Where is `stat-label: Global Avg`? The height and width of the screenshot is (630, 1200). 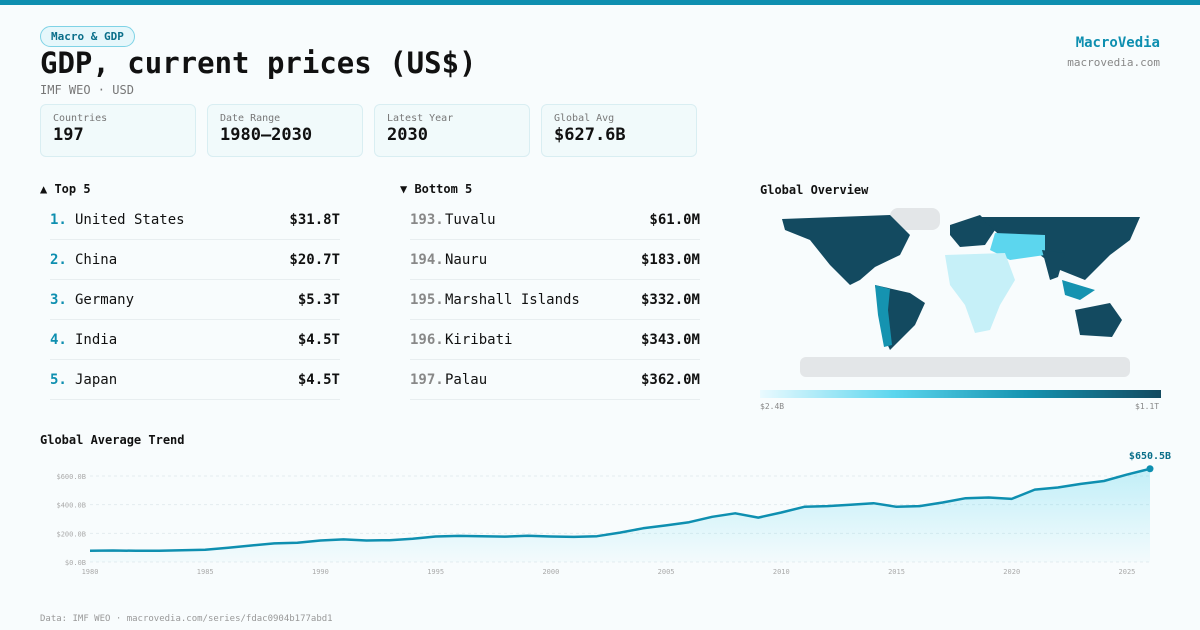
stat-label: Global Avg is located at coordinates (584, 118).